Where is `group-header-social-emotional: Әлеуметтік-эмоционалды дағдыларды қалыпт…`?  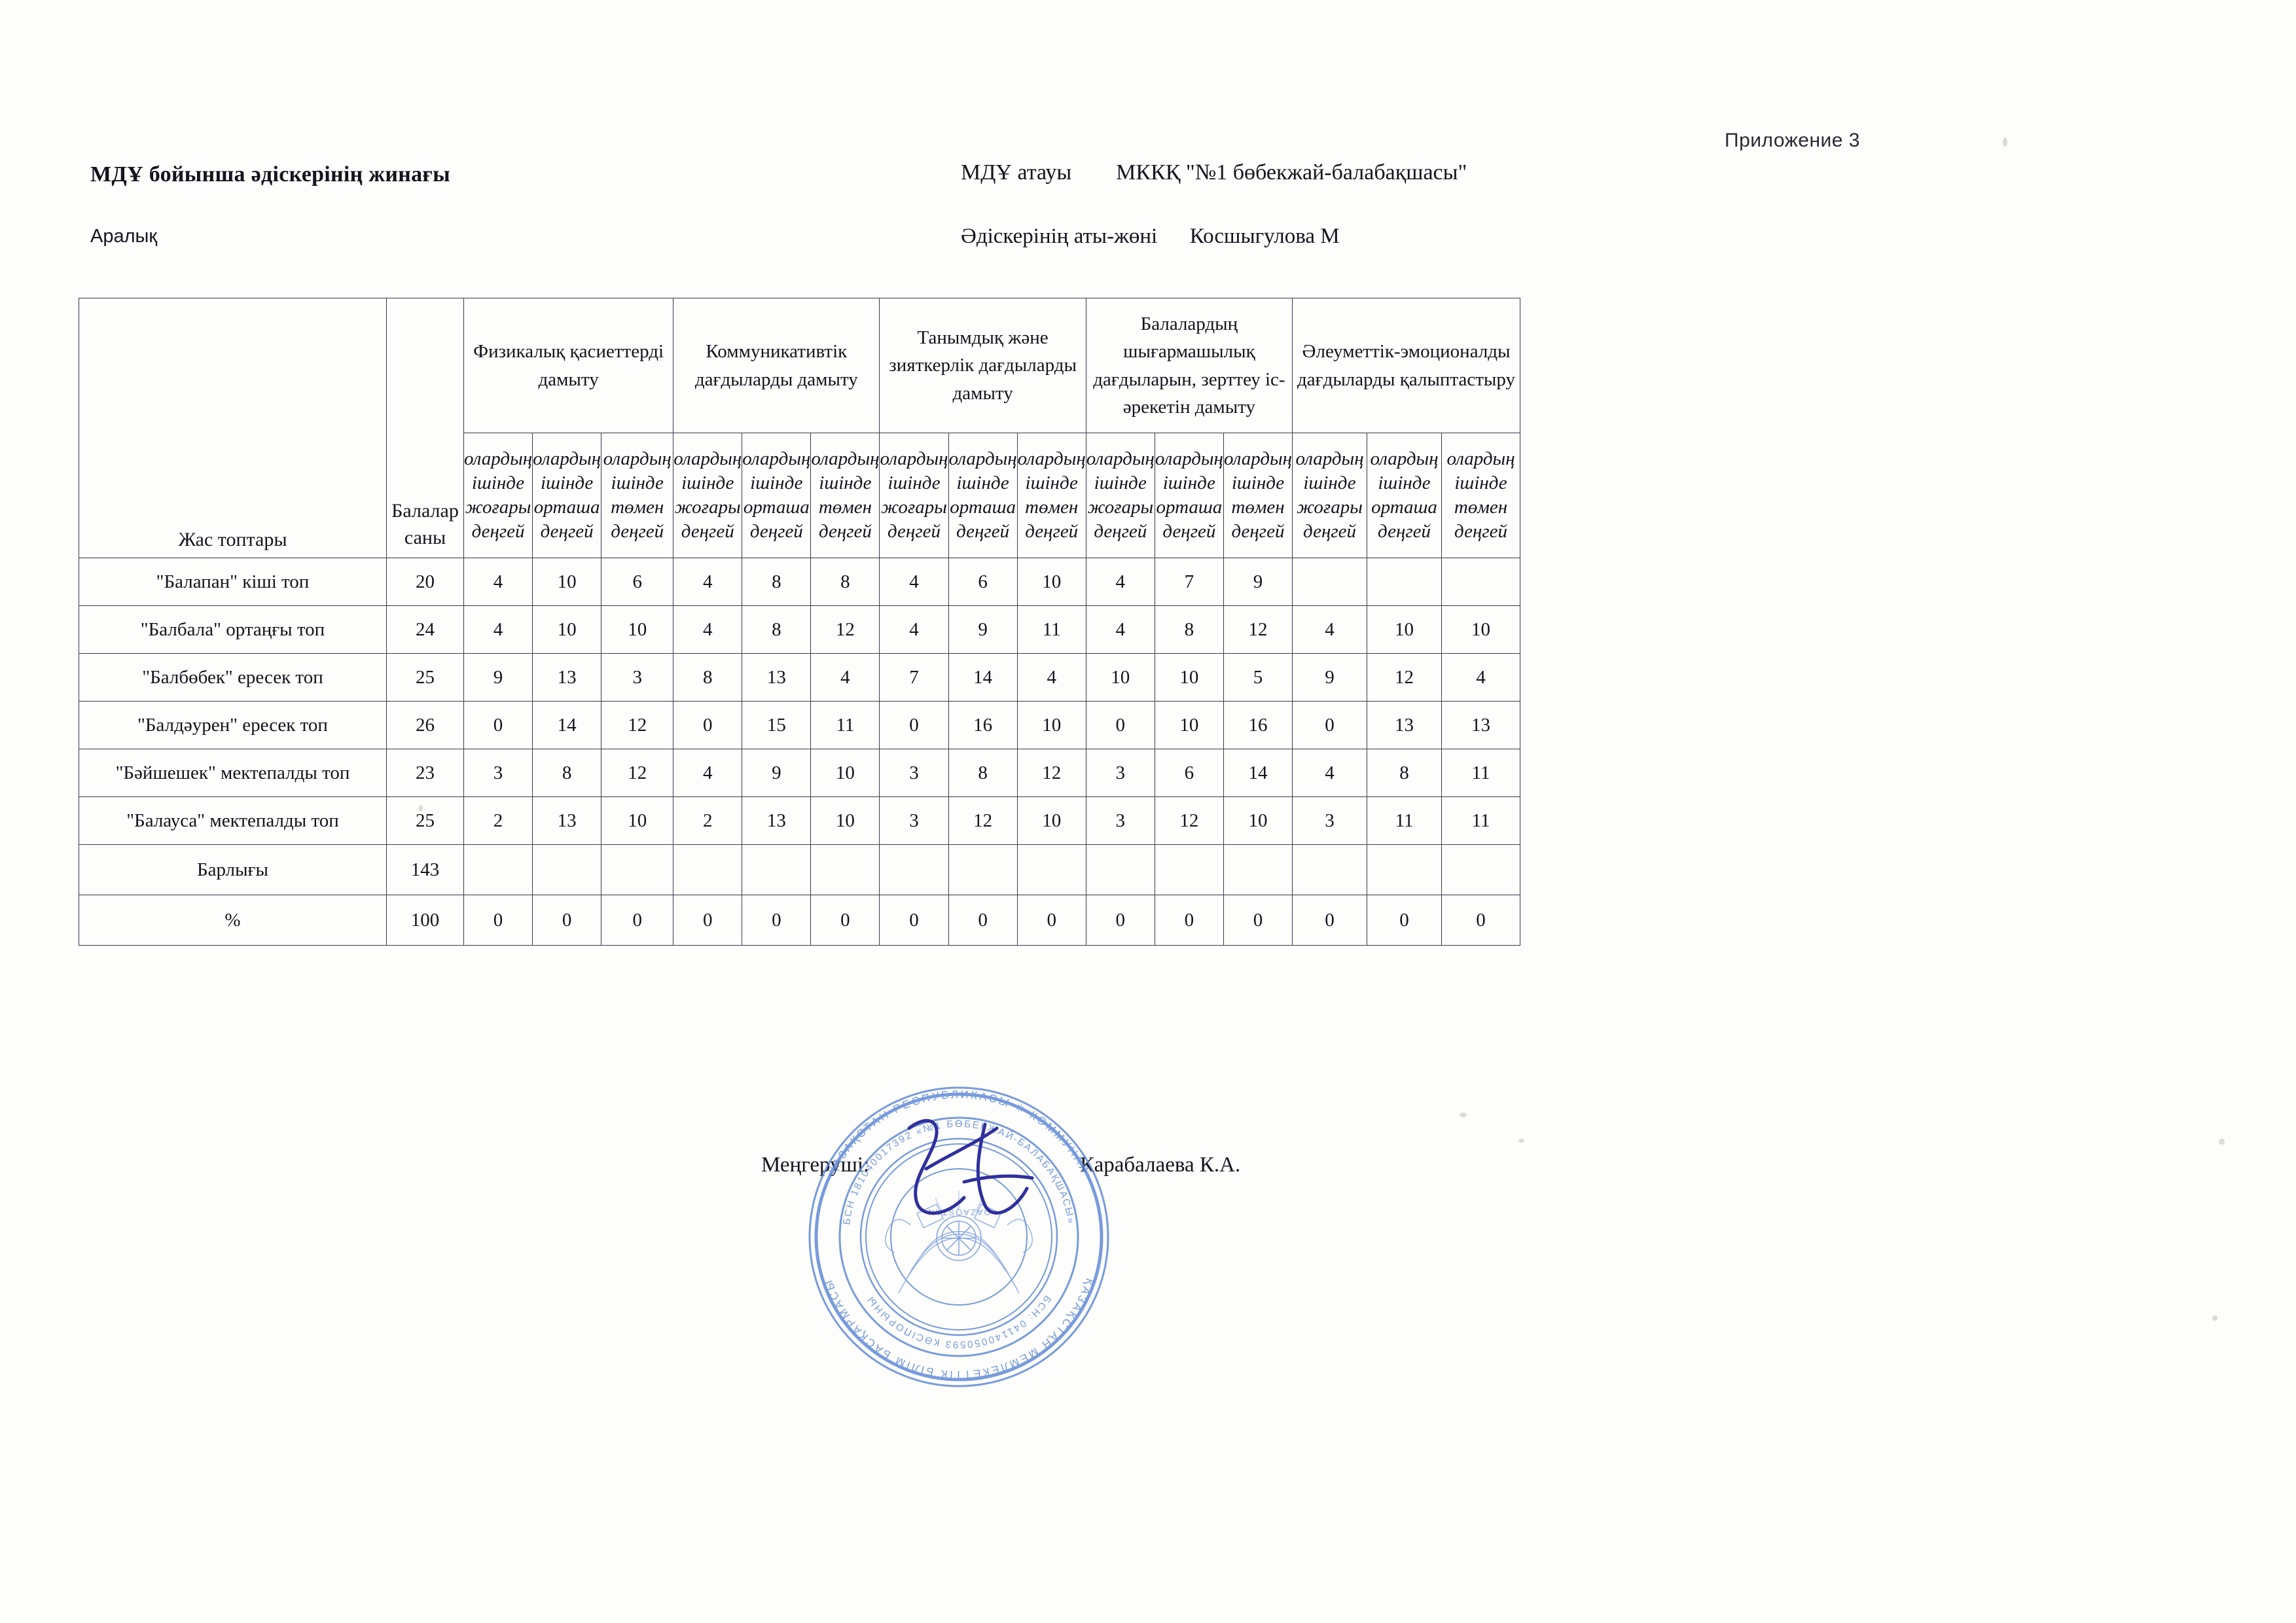 group-header-social-emotional: Әлеуметтік-эмоционалды дағдыларды қалыпт… is located at coordinates (1407, 365).